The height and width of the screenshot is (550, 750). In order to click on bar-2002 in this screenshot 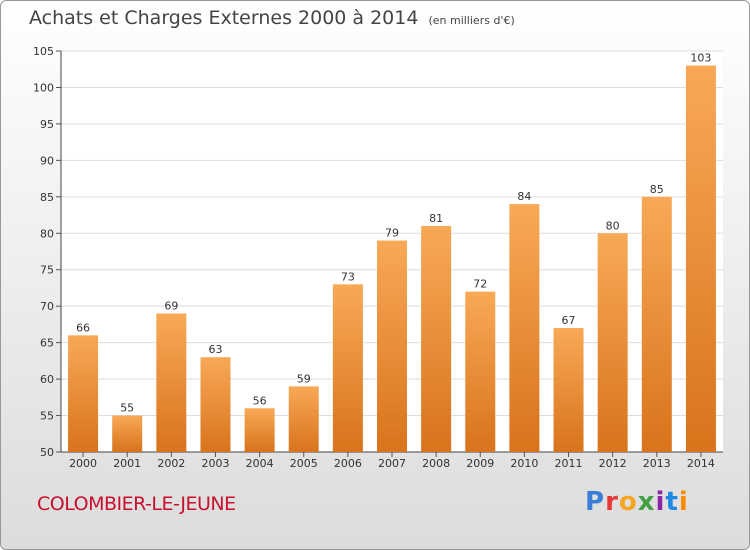, I will do `click(171, 382)`.